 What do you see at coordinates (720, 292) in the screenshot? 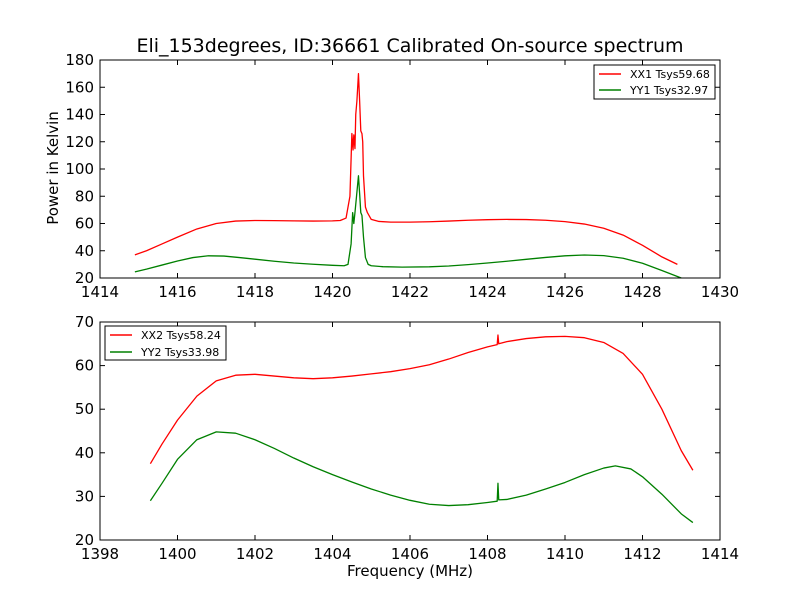
I see `x-tick-label: 1430` at bounding box center [720, 292].